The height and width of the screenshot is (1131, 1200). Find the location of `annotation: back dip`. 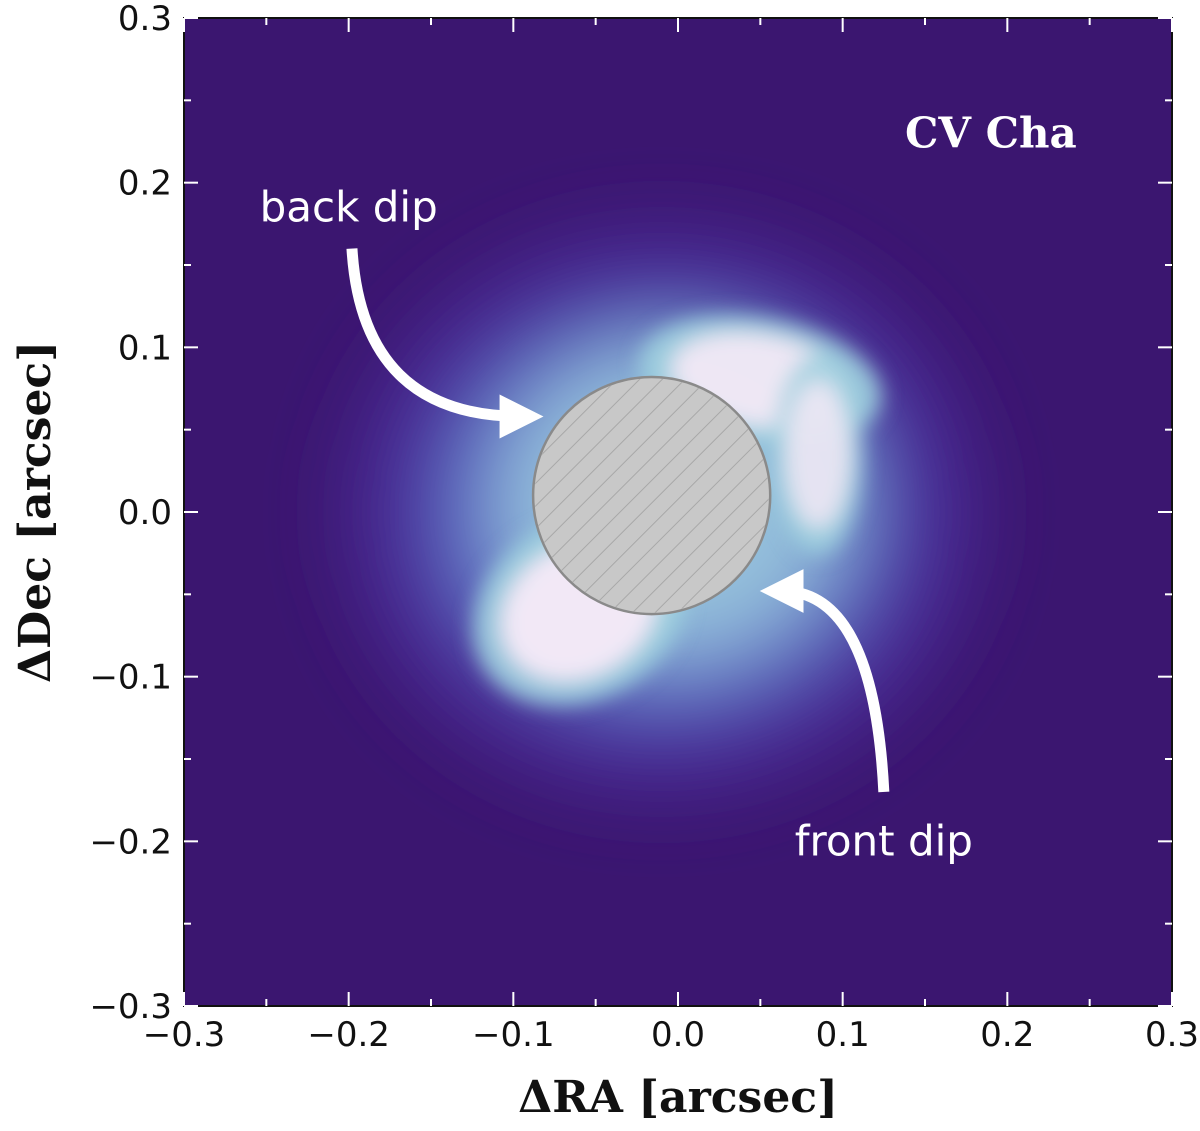

annotation: back dip is located at coordinates (402, 310).